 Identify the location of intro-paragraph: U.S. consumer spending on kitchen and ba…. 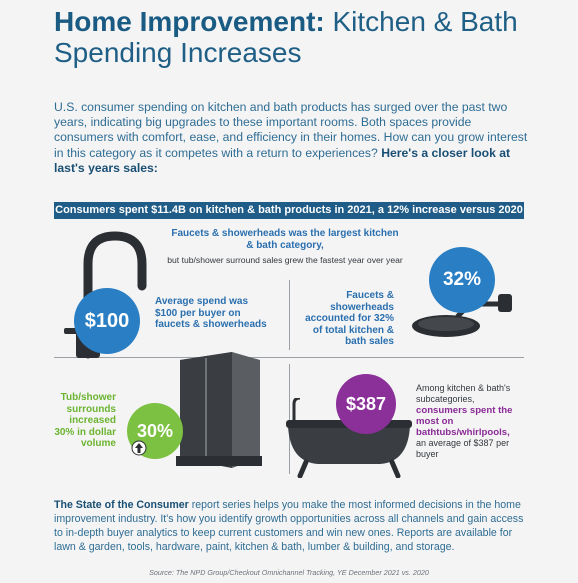
(294, 138).